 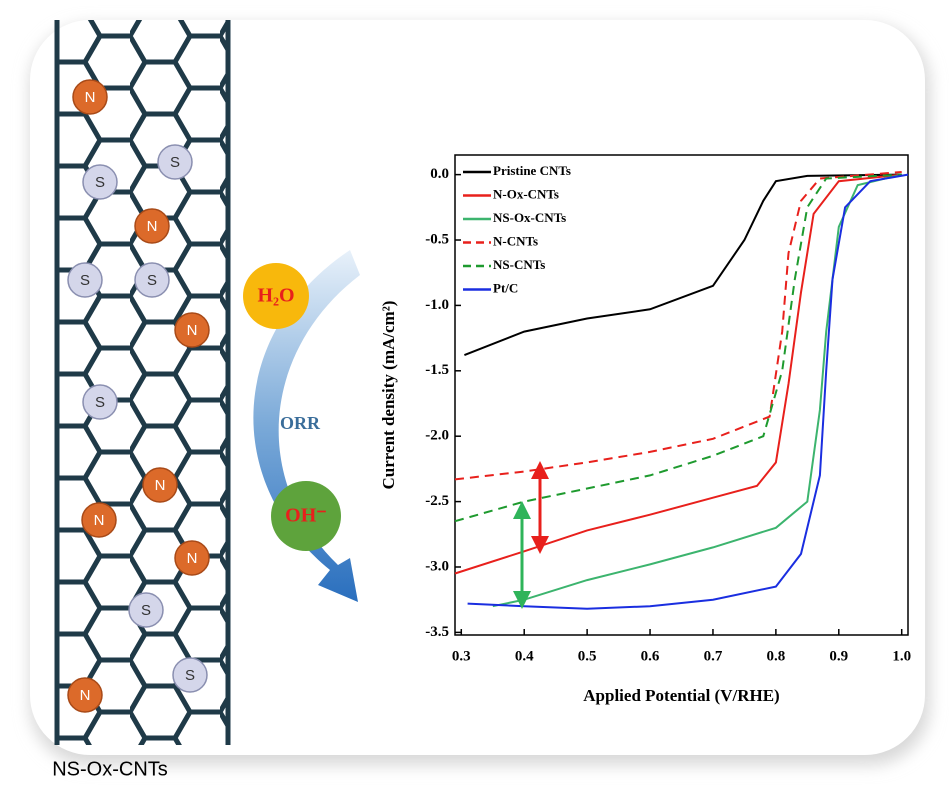 I want to click on legend-label: N-CNTs, so click(x=515, y=240).